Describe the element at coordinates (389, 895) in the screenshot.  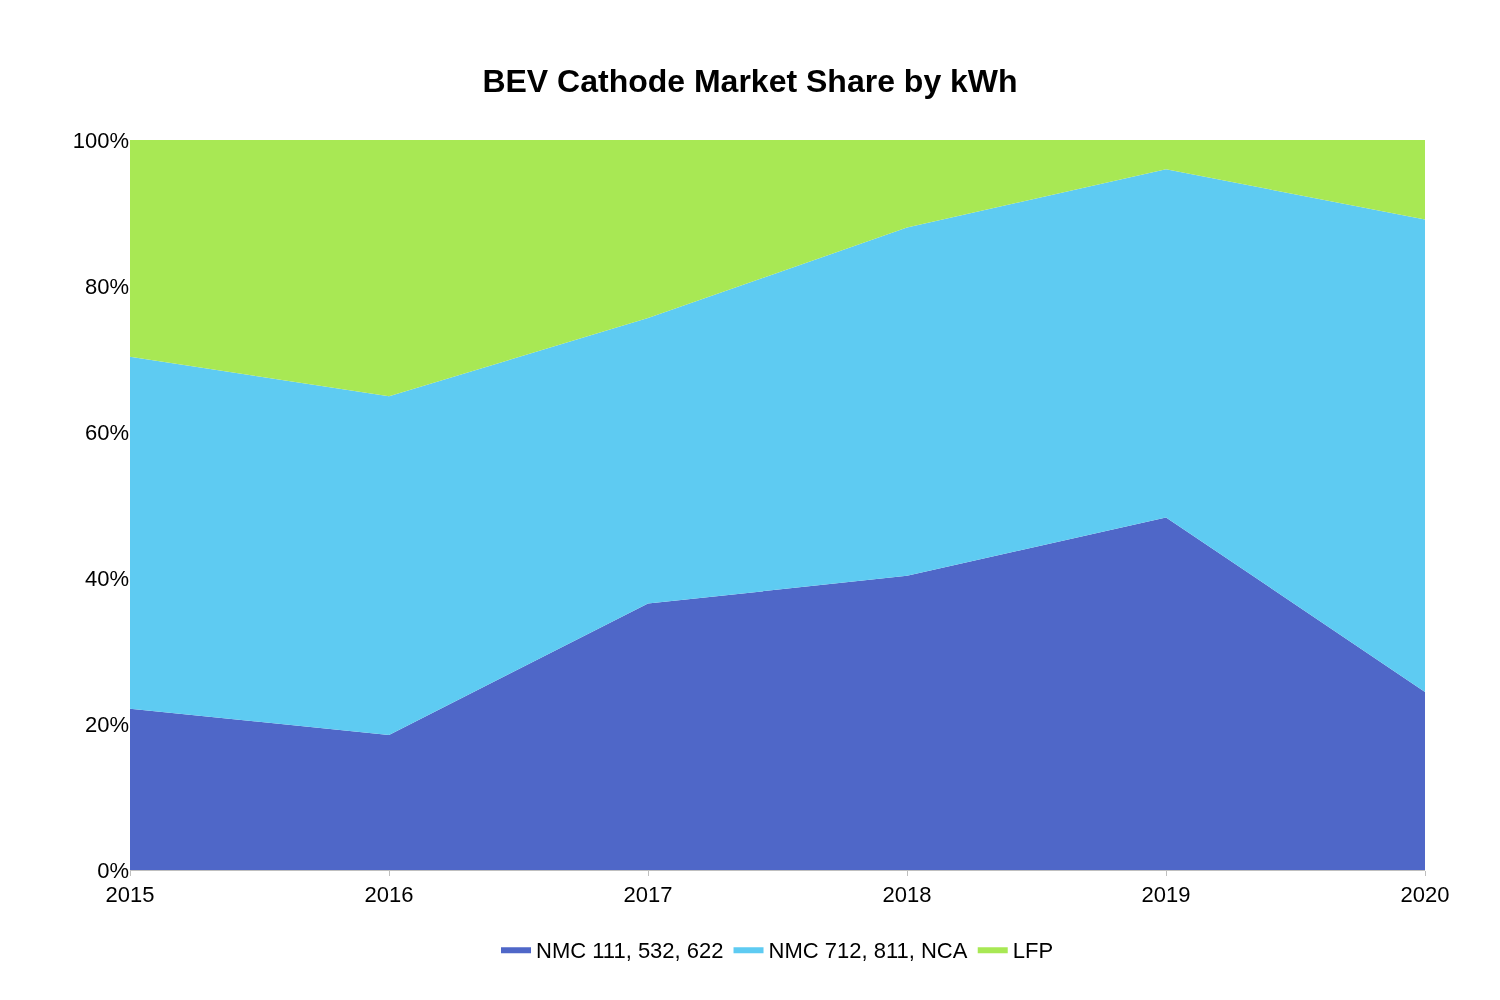
I see `x-tick-label: 2016` at that location.